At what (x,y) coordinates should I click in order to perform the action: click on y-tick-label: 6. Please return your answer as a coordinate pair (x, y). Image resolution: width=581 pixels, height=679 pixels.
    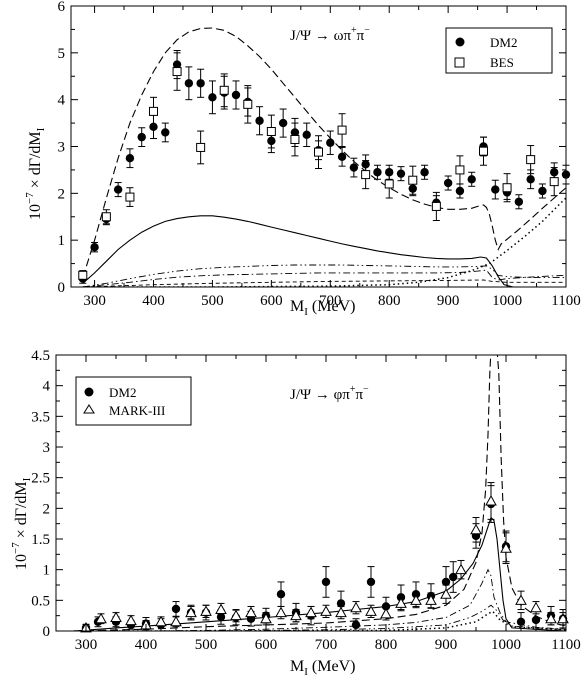
    Looking at the image, I should click on (62, 7).